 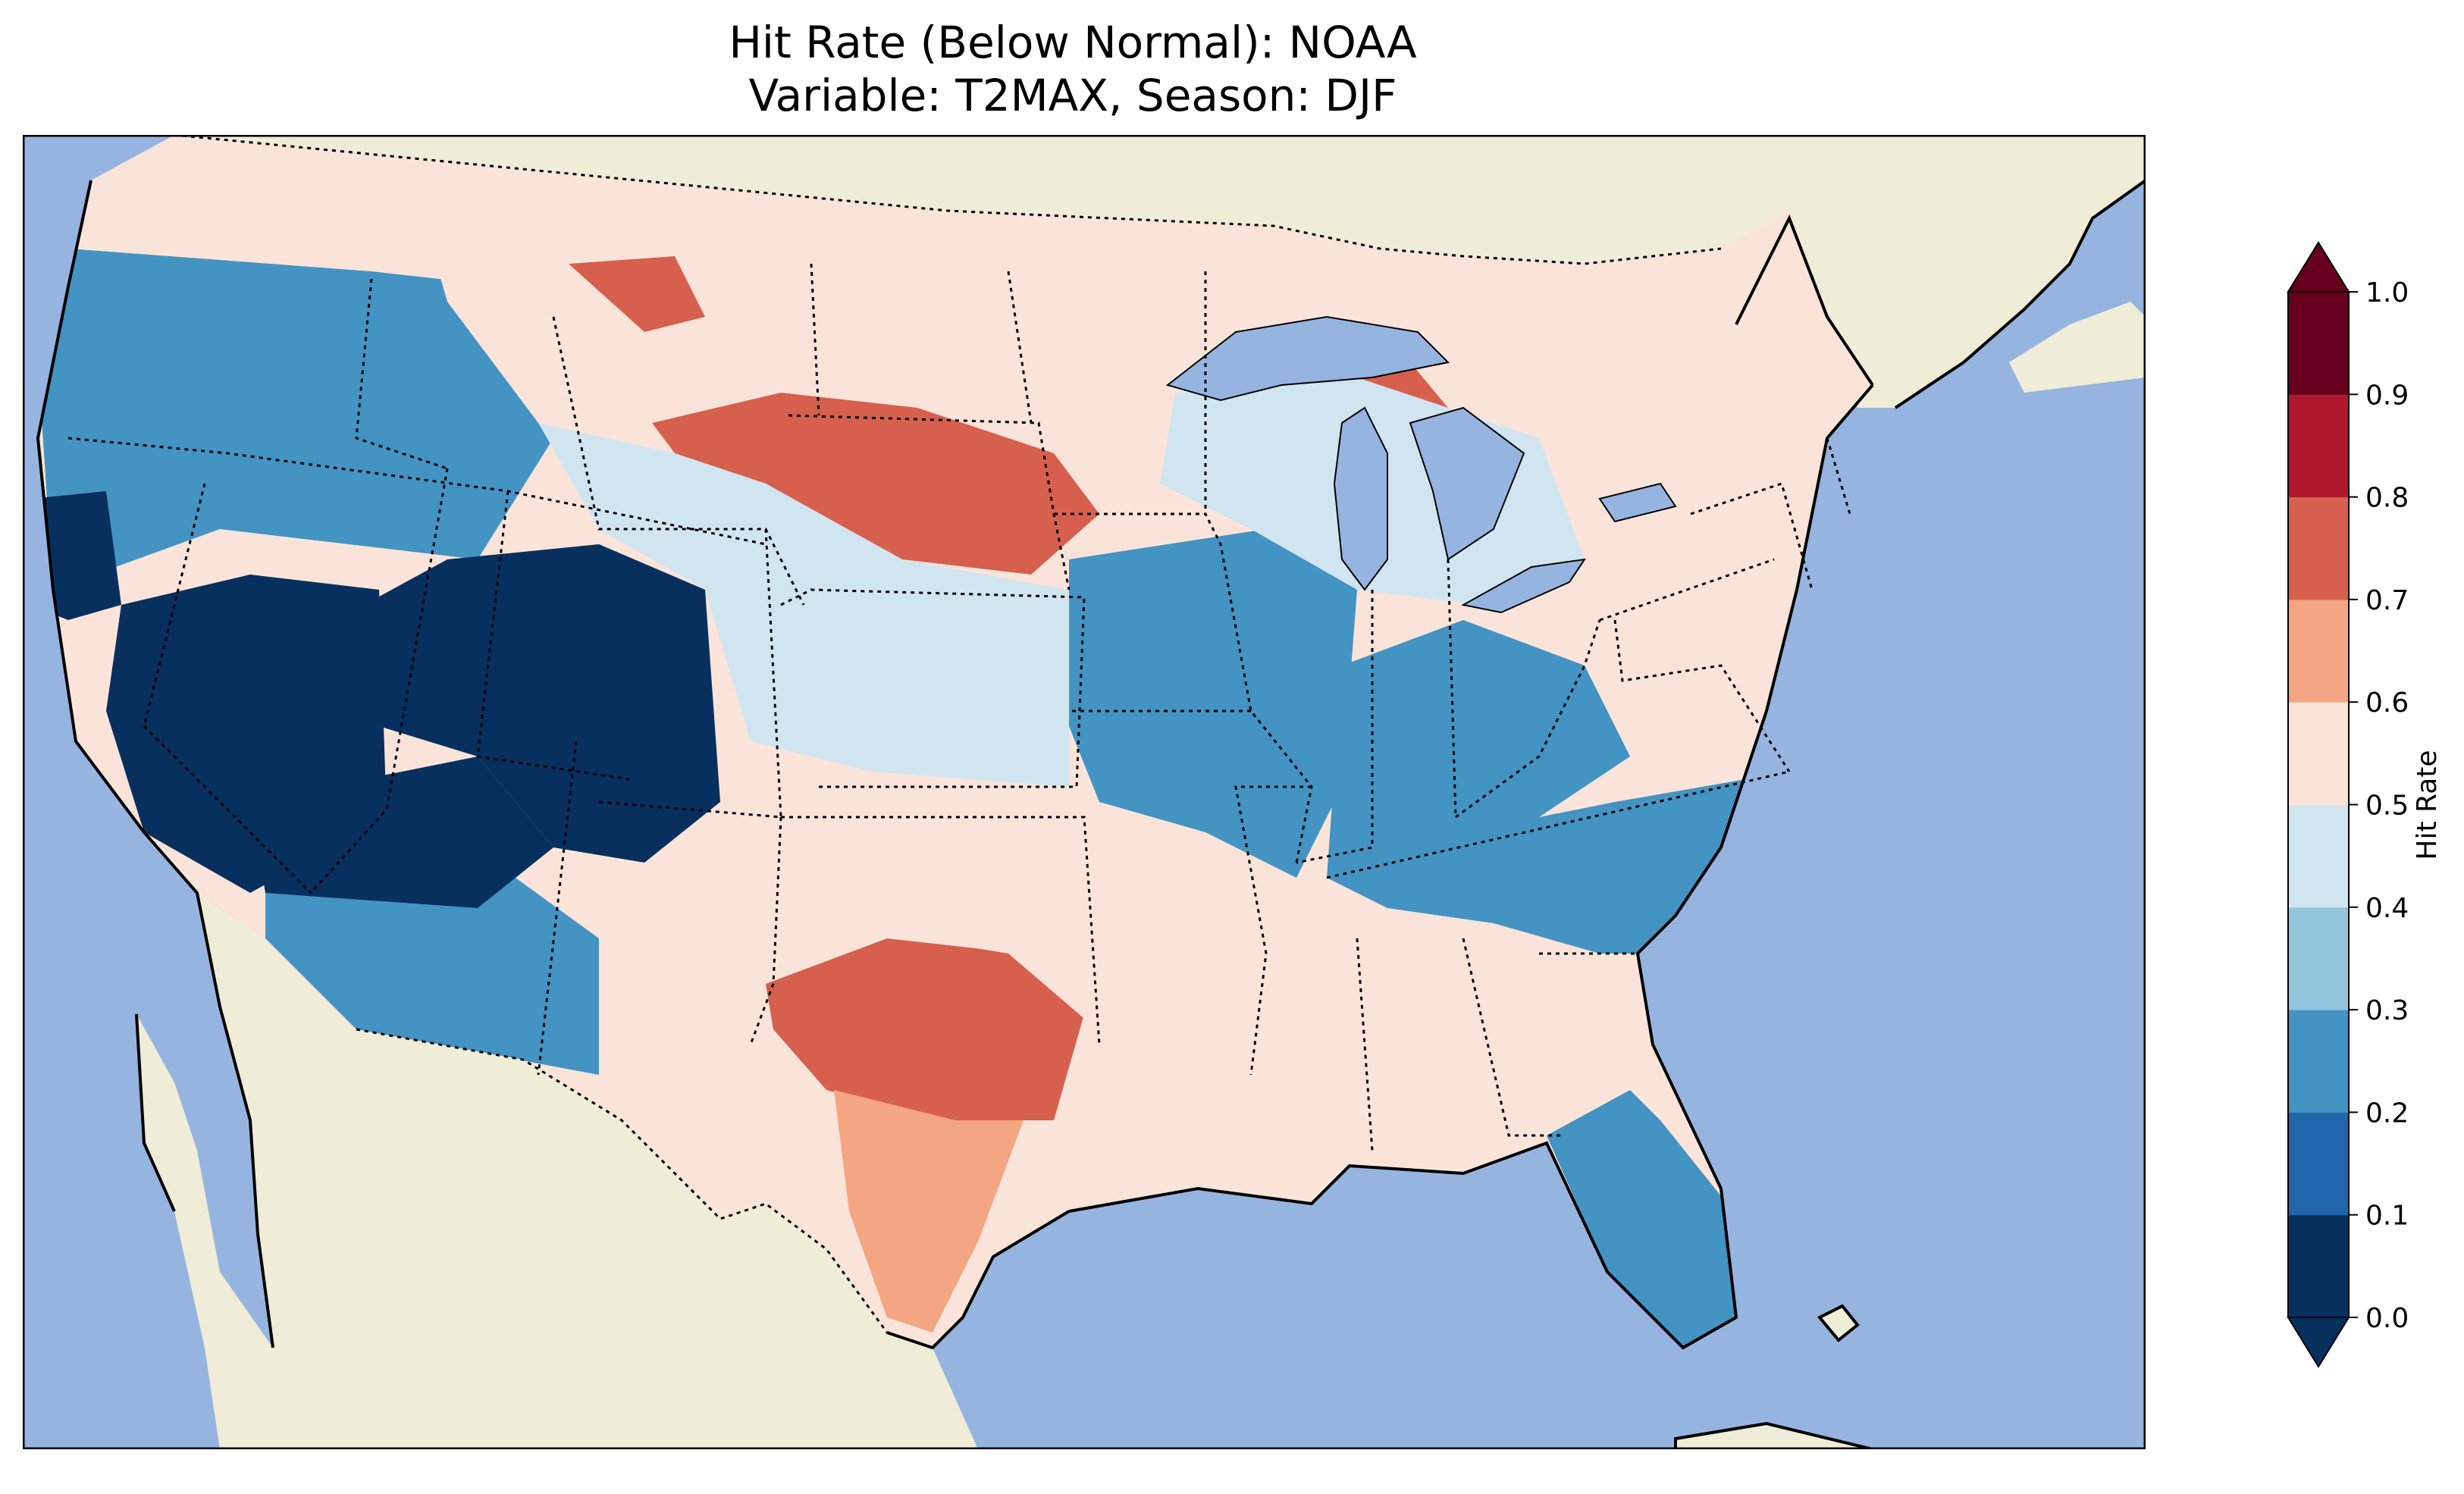 What do you see at coordinates (2387, 395) in the screenshot?
I see `colorbar-tick-label: 0.9` at bounding box center [2387, 395].